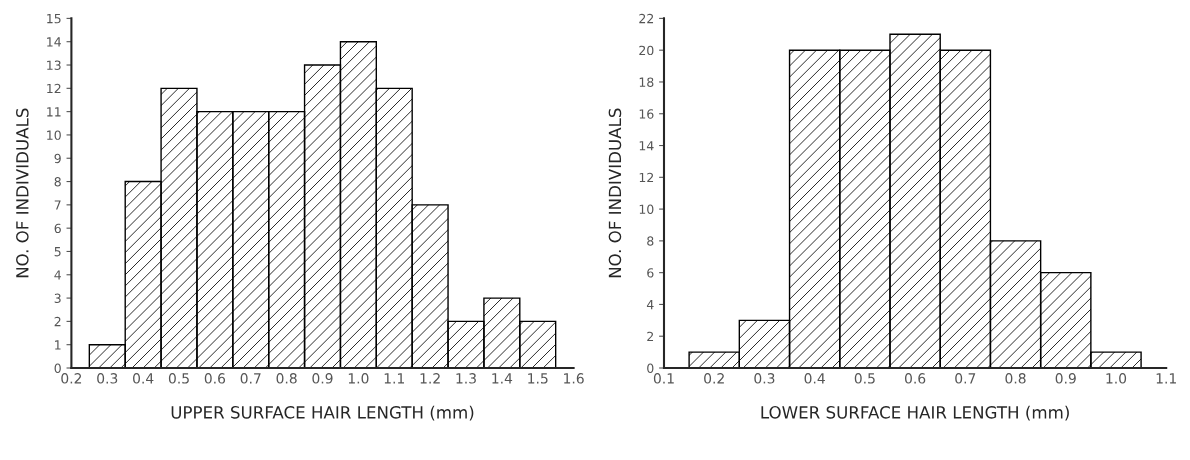 This screenshot has height=460, width=1190. I want to click on x-tick-label: 1.3, so click(466, 378).